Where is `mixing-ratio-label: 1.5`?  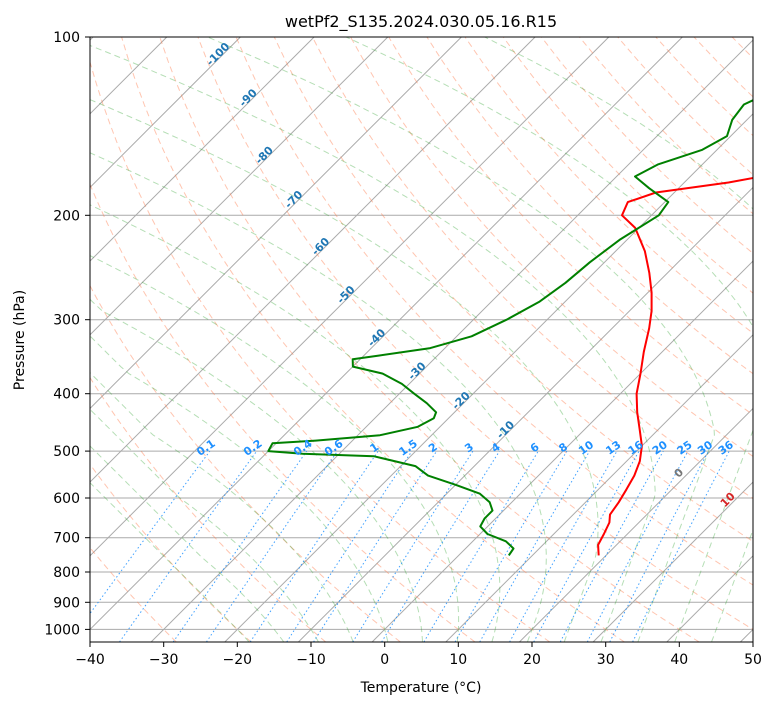
mixing-ratio-label: 1.5 is located at coordinates (407, 448).